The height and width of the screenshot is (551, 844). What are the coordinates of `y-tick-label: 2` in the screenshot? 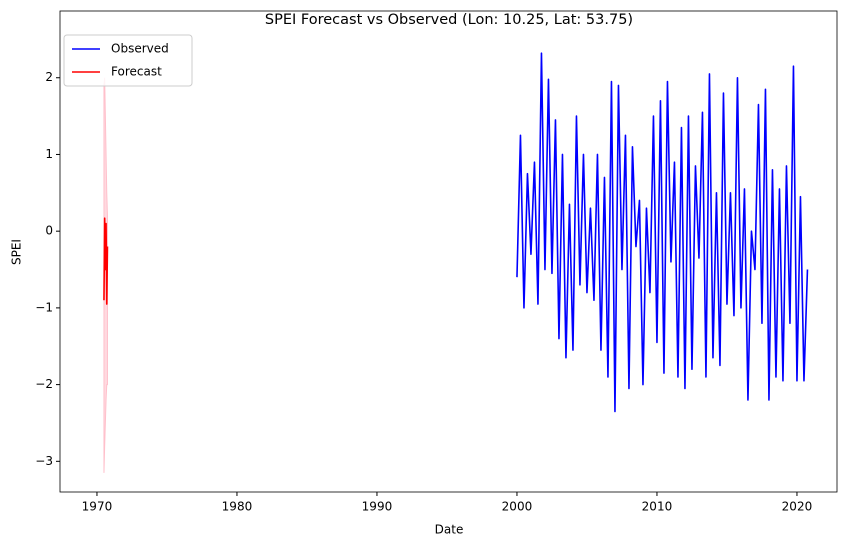 It's located at (49, 77).